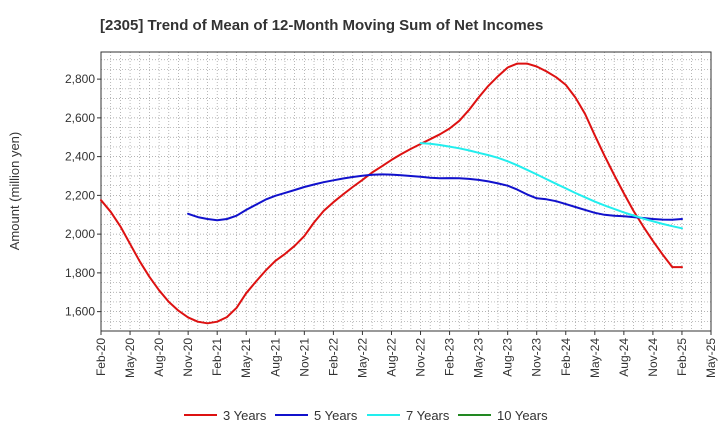  What do you see at coordinates (217, 357) in the screenshot?
I see `x-tick-label: Feb-21` at bounding box center [217, 357].